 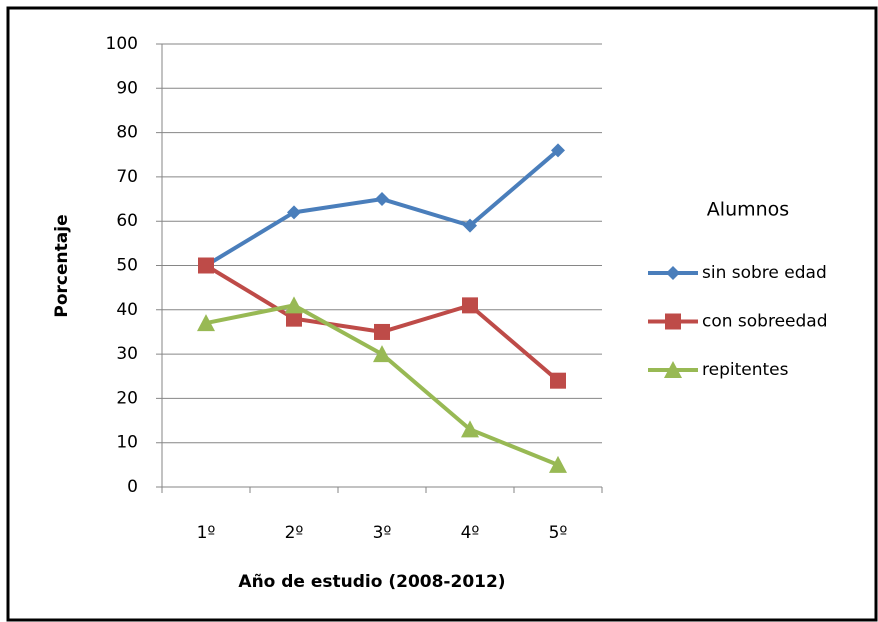 I want to click on legend-label: con sobreedad, so click(x=765, y=322).